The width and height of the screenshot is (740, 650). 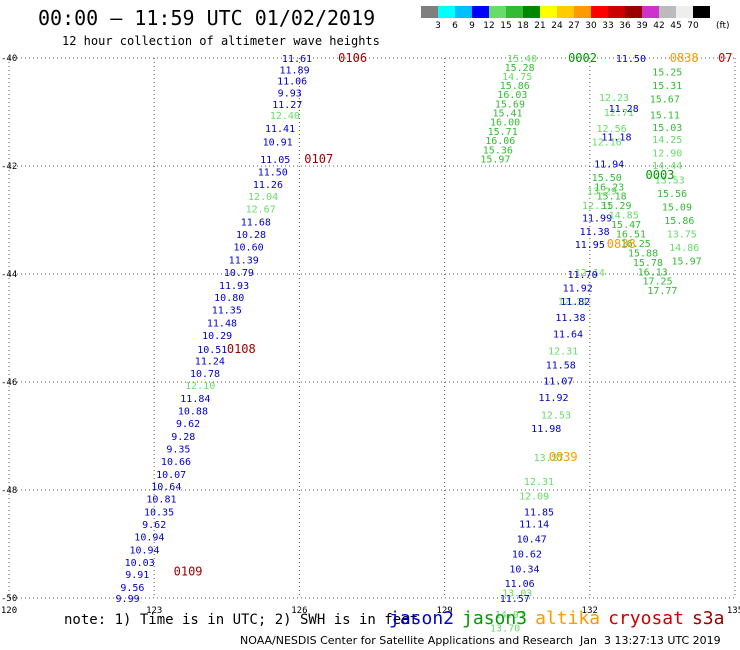 I want to click on wave-height-value: 16.03, so click(x=512, y=95).